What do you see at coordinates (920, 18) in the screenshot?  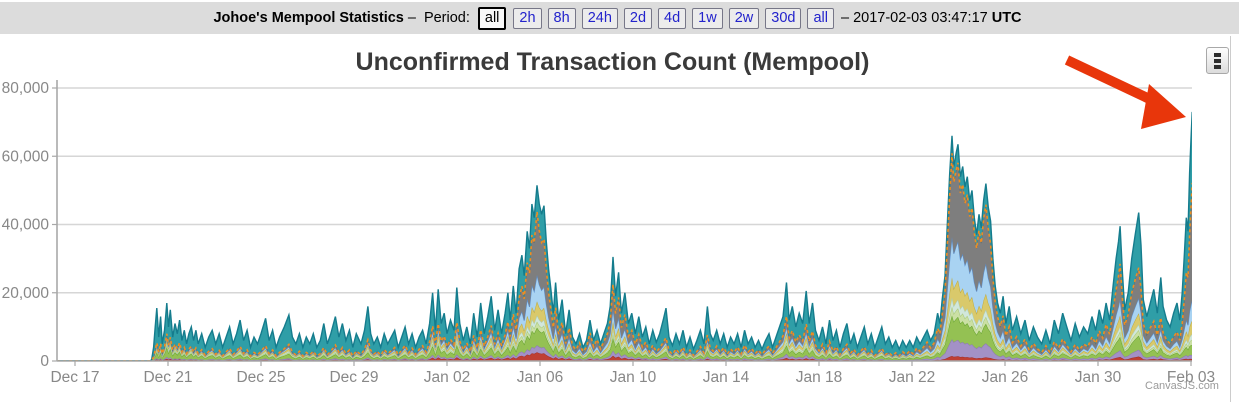 I see `current-timestamp: 2017-02-03 03:47:17` at bounding box center [920, 18].